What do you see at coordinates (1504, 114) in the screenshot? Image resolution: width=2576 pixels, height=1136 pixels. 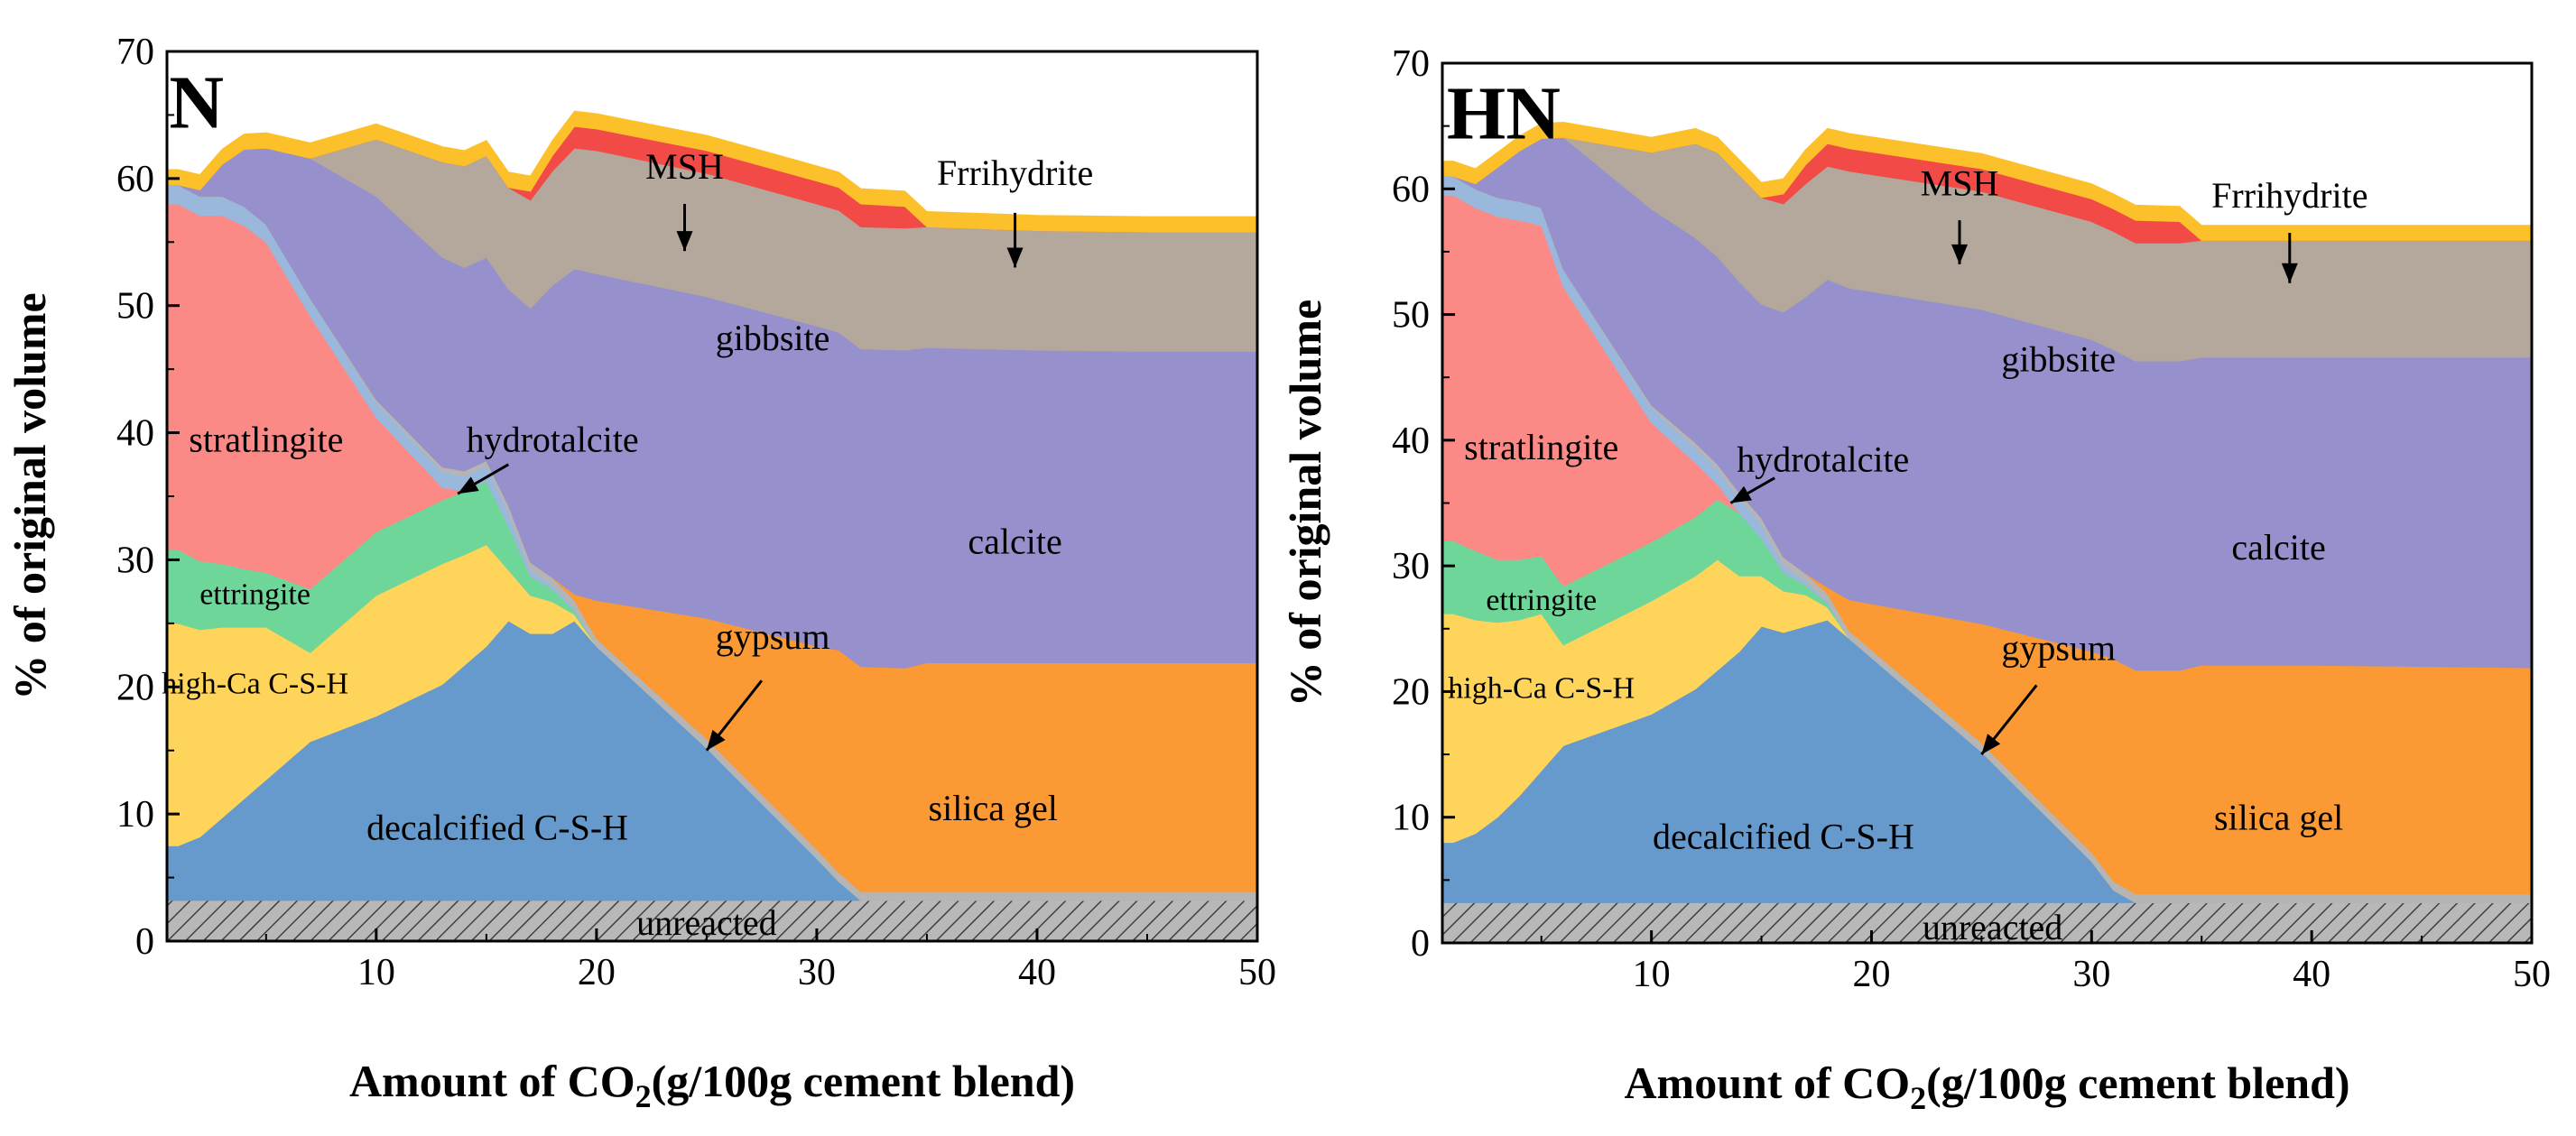 I see `panel-label: HN` at bounding box center [1504, 114].